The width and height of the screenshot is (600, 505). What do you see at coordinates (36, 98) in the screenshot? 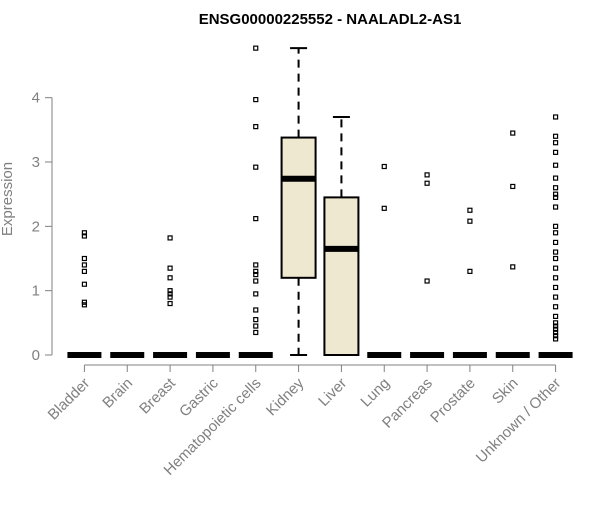
I see `y-tick-label-4: 4` at bounding box center [36, 98].